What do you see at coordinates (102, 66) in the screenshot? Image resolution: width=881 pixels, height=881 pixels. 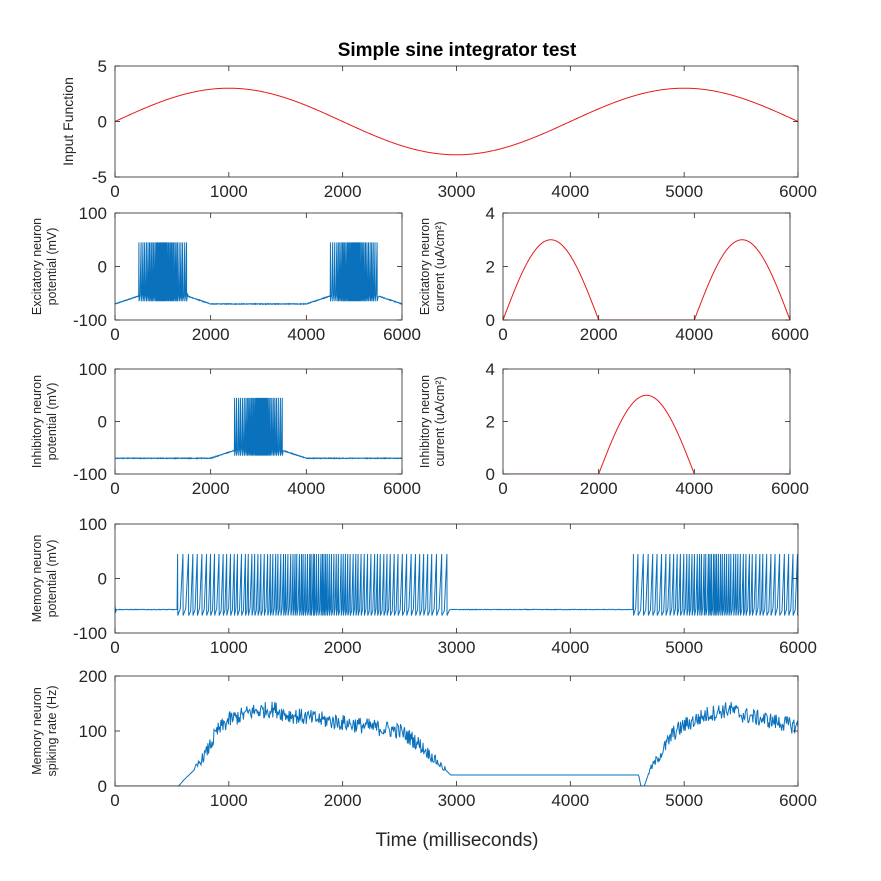 I see `y-tick-label: 5` at bounding box center [102, 66].